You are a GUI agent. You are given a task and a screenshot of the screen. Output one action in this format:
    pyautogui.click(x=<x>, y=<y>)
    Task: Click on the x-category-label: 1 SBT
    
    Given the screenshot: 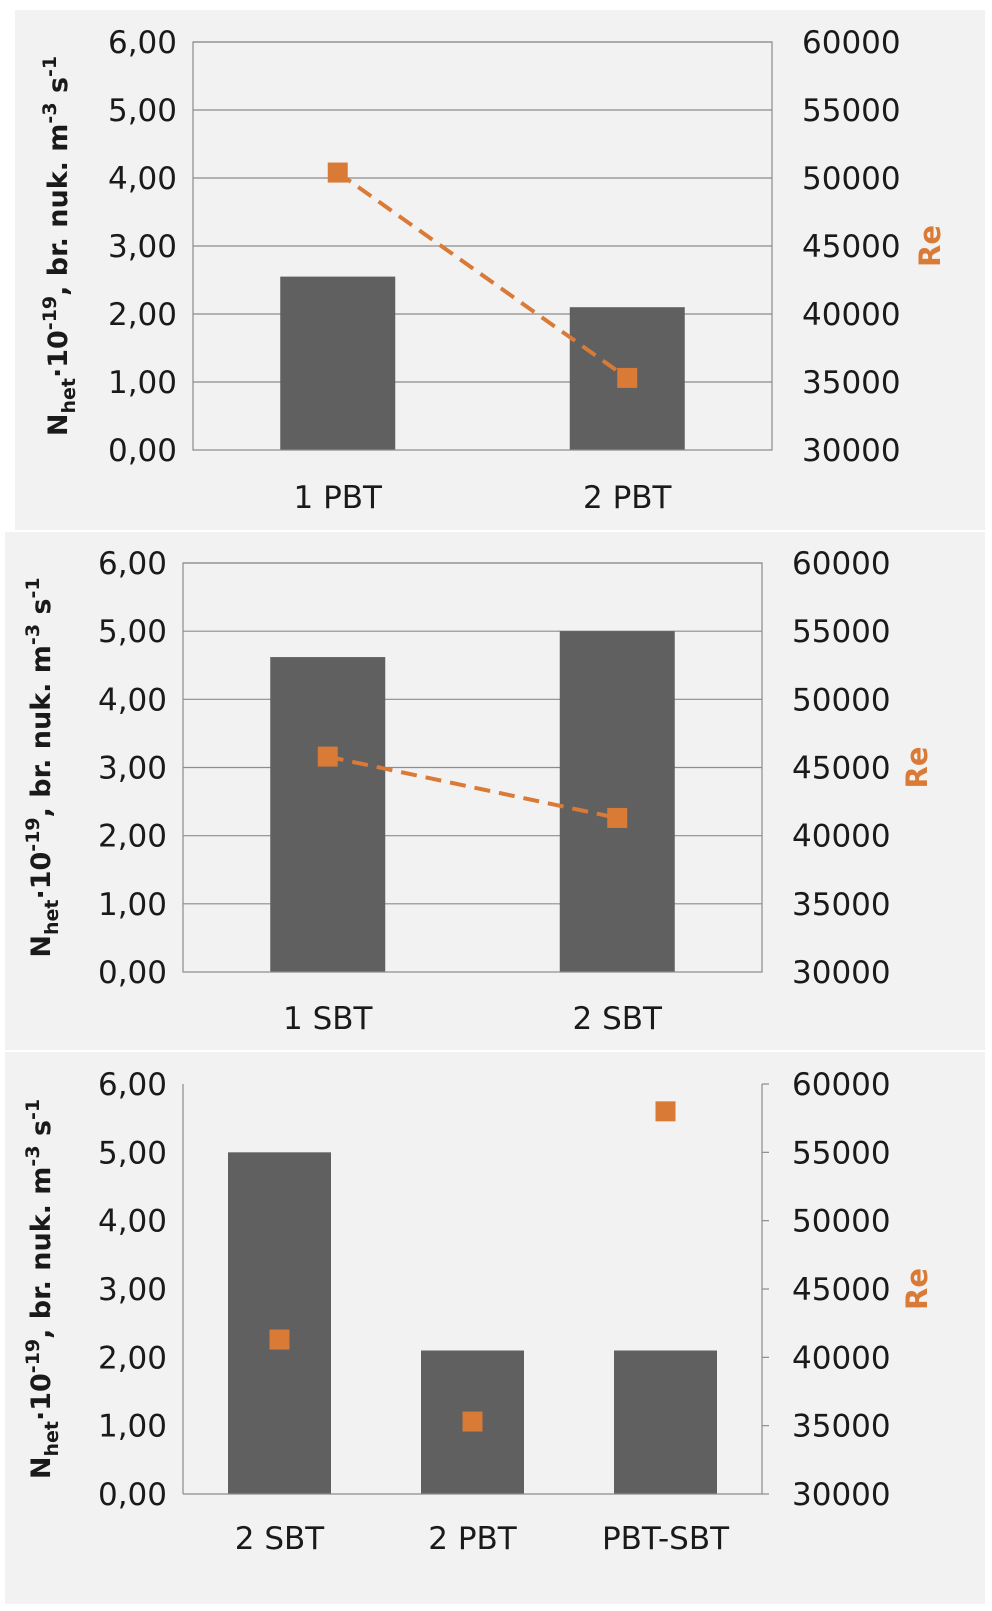 What is the action you would take?
    pyautogui.click(x=328, y=1019)
    